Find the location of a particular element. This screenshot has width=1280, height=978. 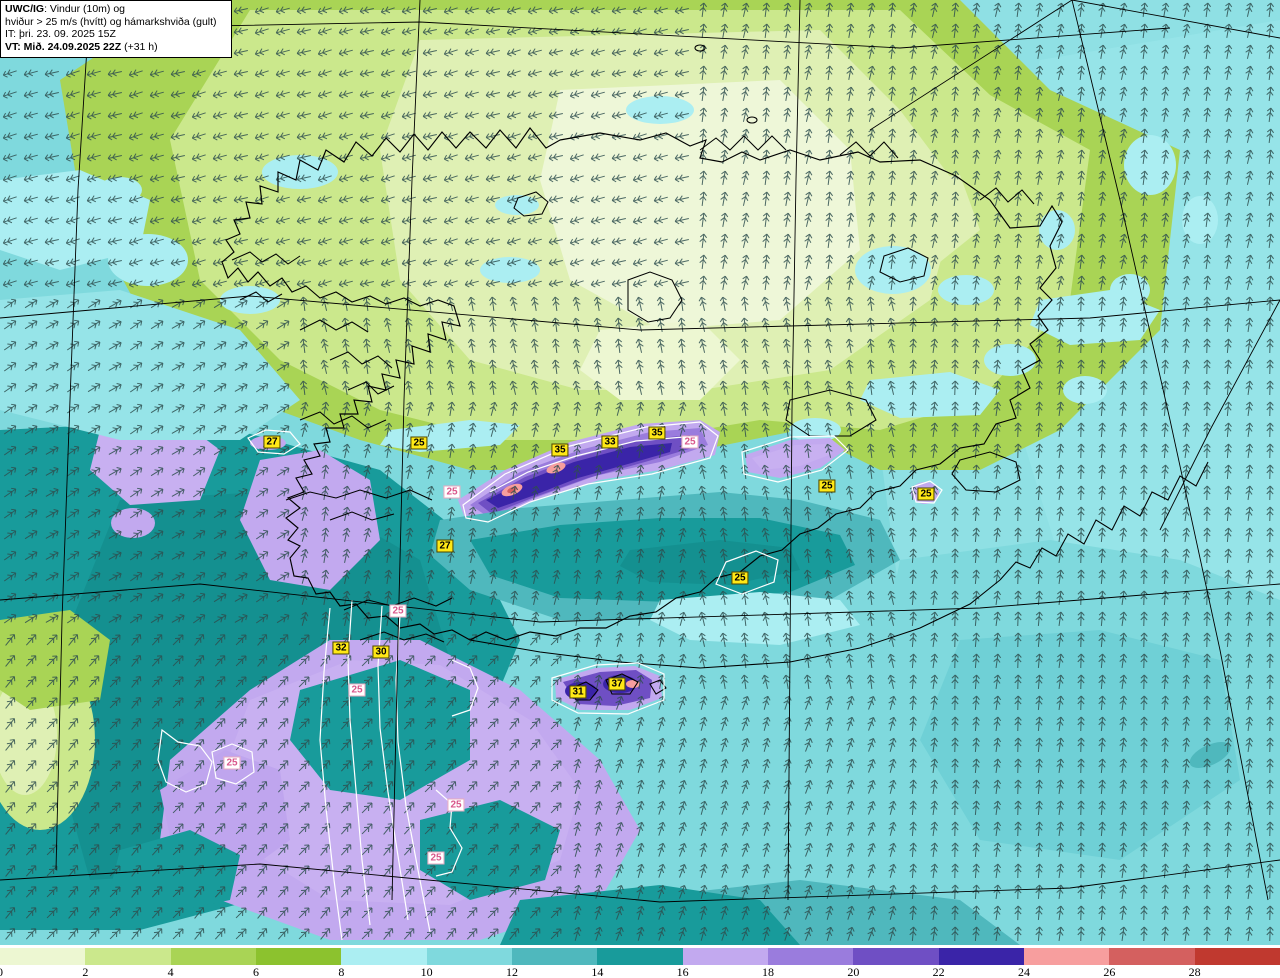

legend-valid-time: VT: Mið. 24.09.2025 22Z is located at coordinates (63, 47).